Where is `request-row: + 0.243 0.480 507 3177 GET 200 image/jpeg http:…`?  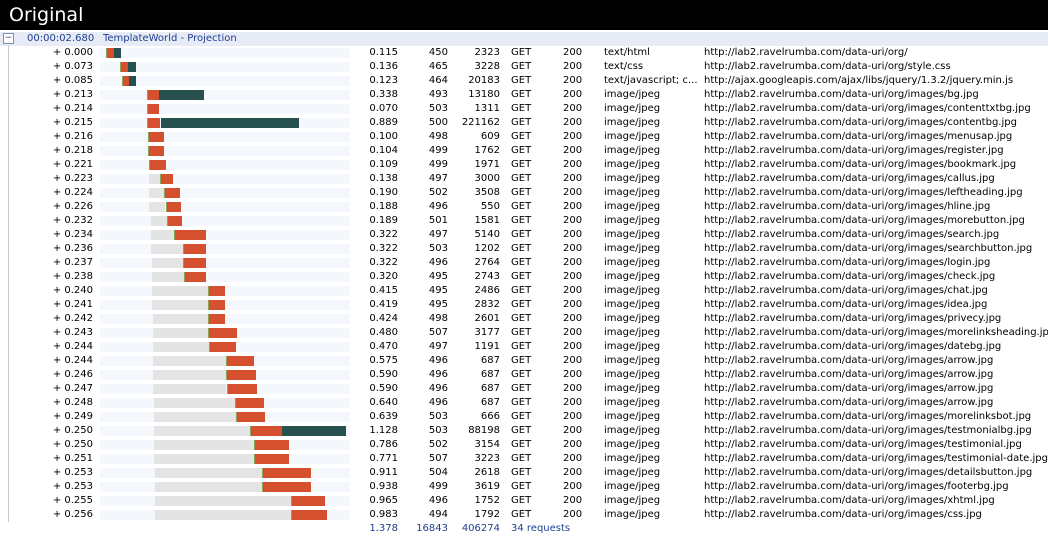
request-row: + 0.243 0.480 507 3177 GET 200 image/jpeg http:… is located at coordinates (524, 333).